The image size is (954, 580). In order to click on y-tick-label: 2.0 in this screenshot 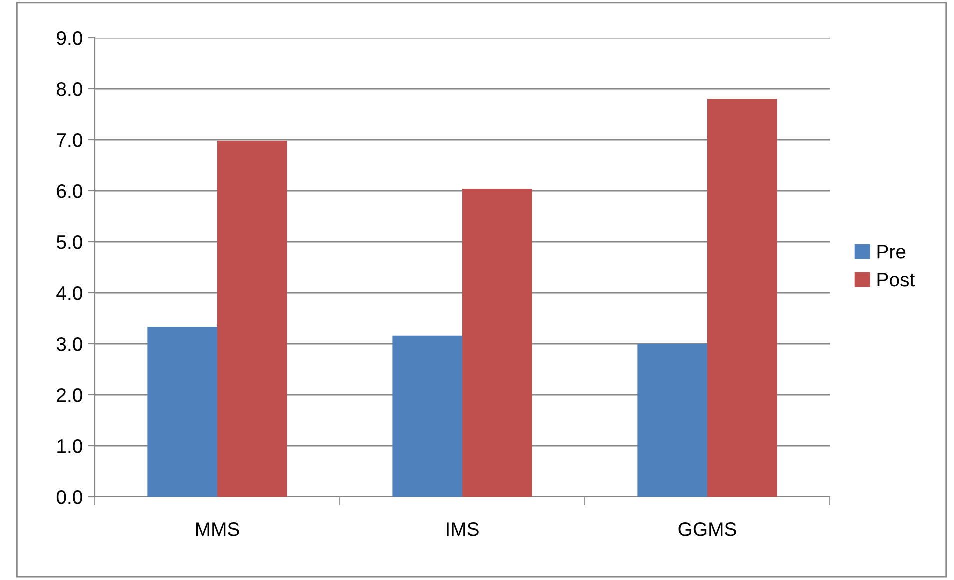, I will do `click(69, 395)`.